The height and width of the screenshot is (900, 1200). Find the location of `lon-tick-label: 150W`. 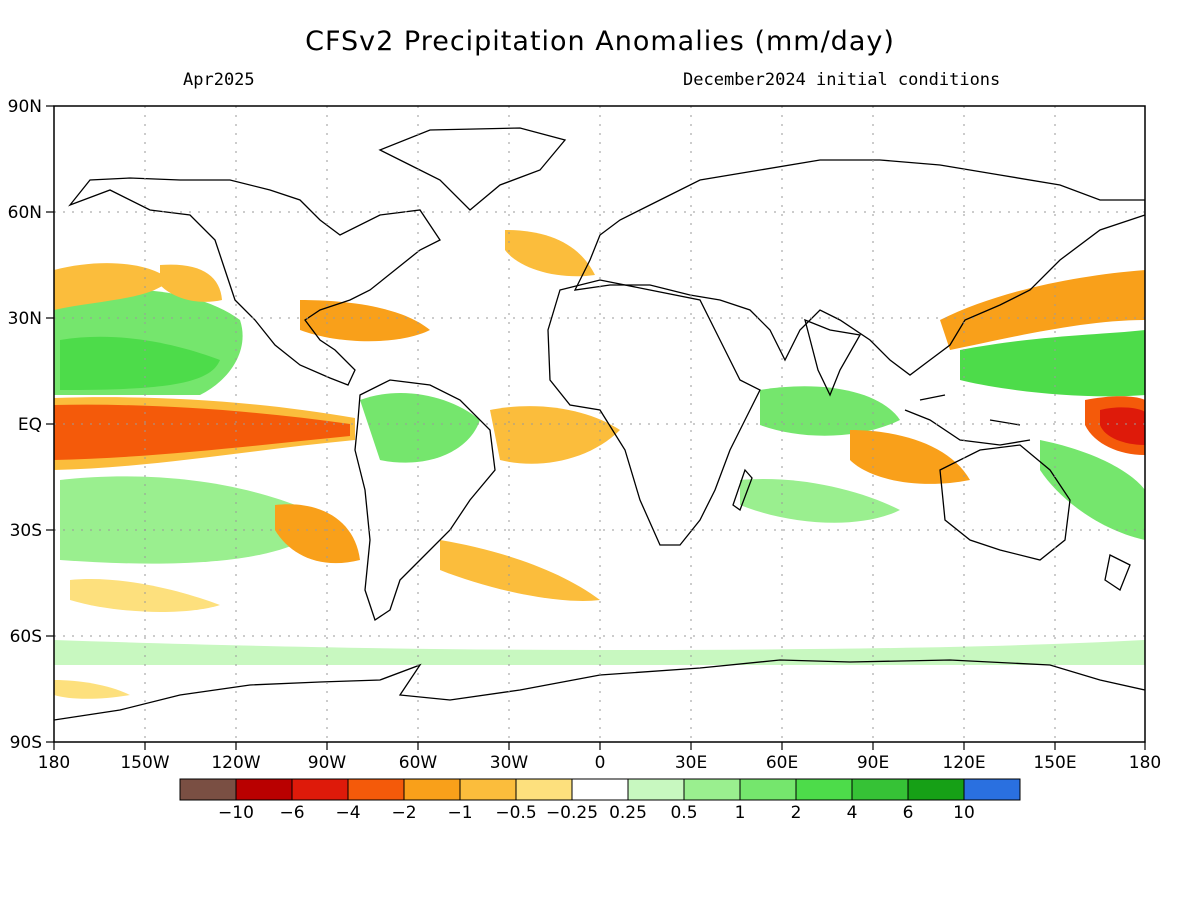

lon-tick-label: 150W is located at coordinates (144, 763).